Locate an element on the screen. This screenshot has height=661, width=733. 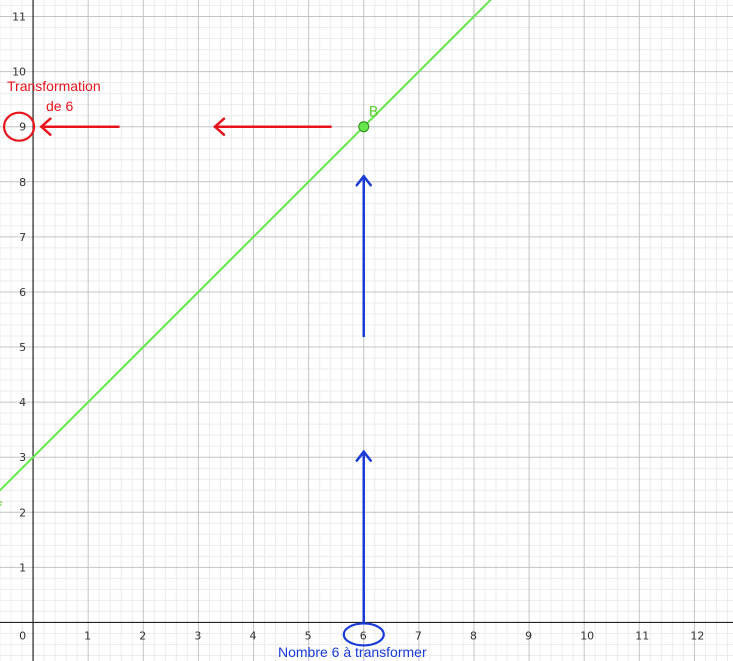
blue-arrow-up-to-point is located at coordinates (363, 256).